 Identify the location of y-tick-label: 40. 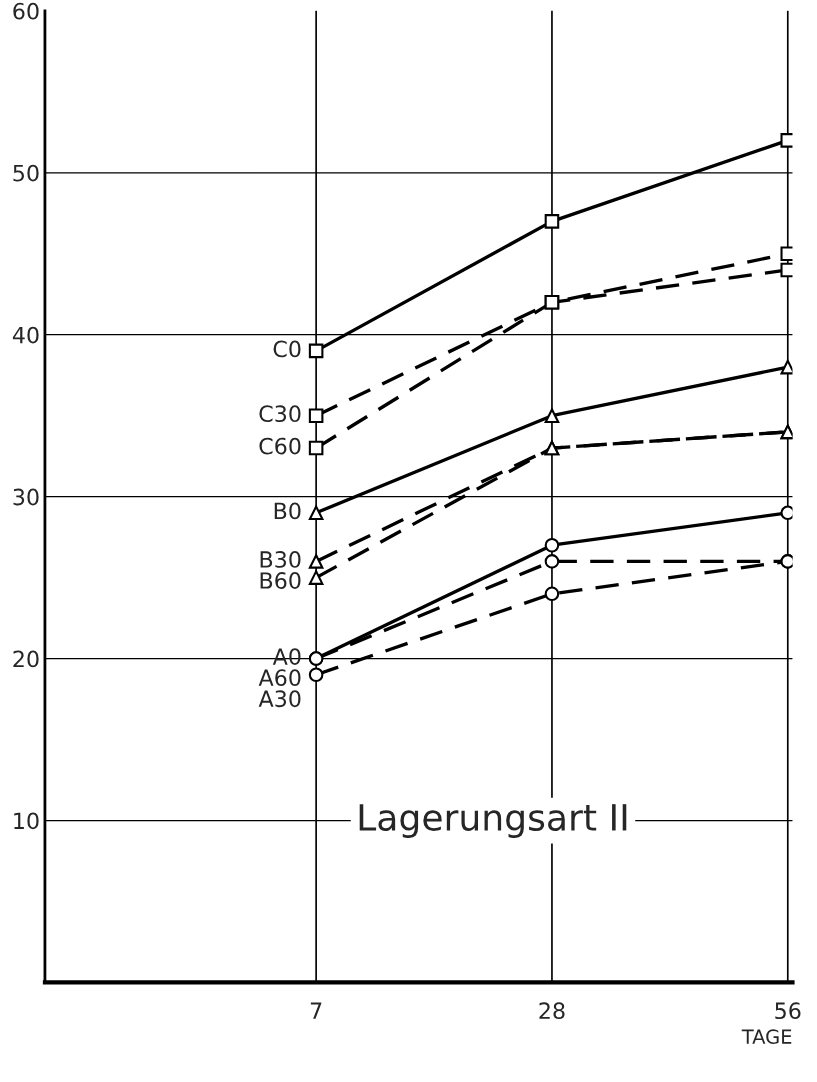
(25, 335).